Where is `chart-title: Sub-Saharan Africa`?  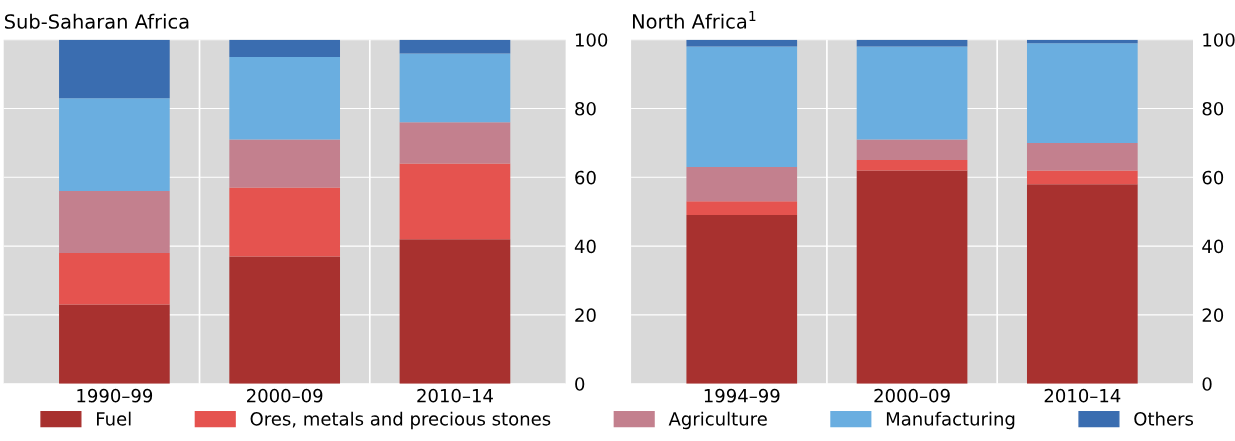
chart-title: Sub-Saharan Africa is located at coordinates (96, 21).